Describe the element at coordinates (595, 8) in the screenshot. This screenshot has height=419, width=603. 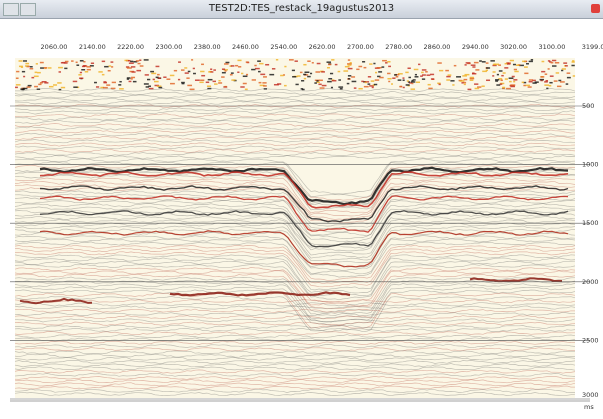
I see `close-button` at that location.